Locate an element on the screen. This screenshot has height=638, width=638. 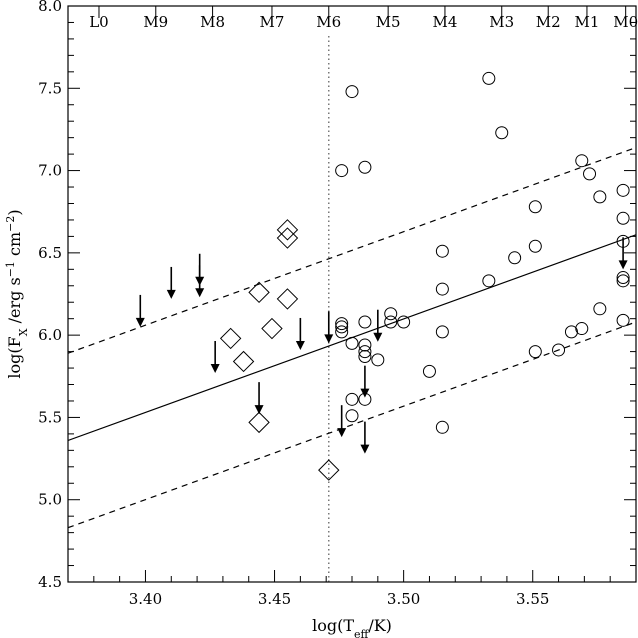
spectral-type-label: M8 is located at coordinates (212, 22).